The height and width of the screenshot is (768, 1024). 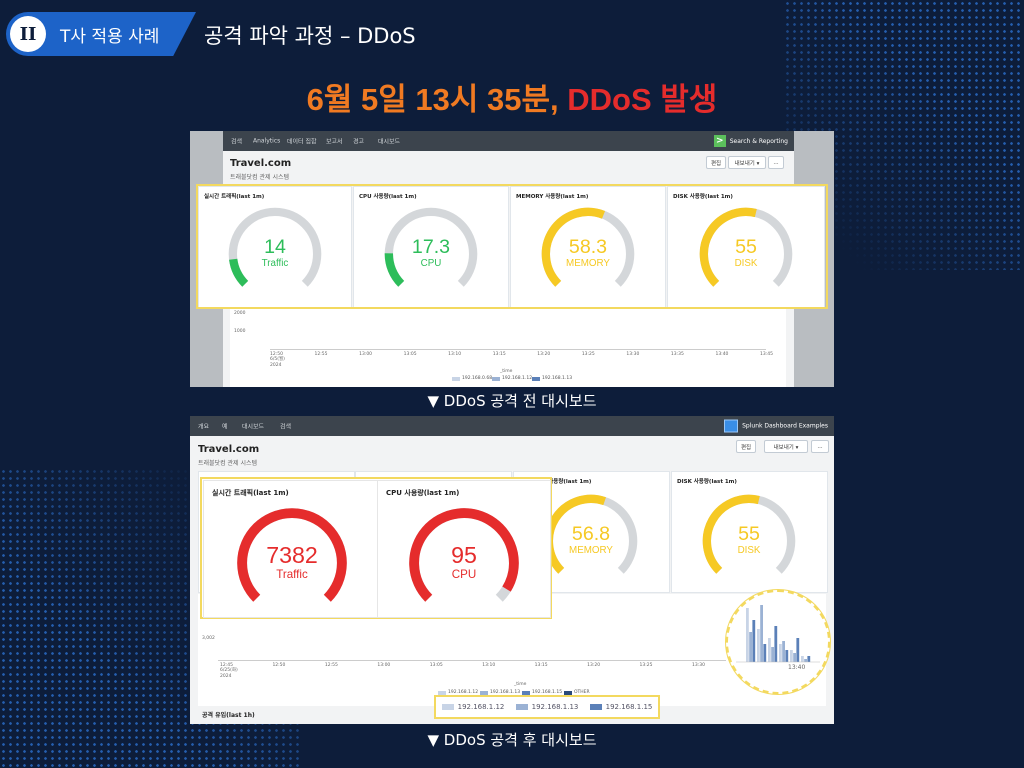 I want to click on x-axis-label: _time, so click(x=520, y=684).